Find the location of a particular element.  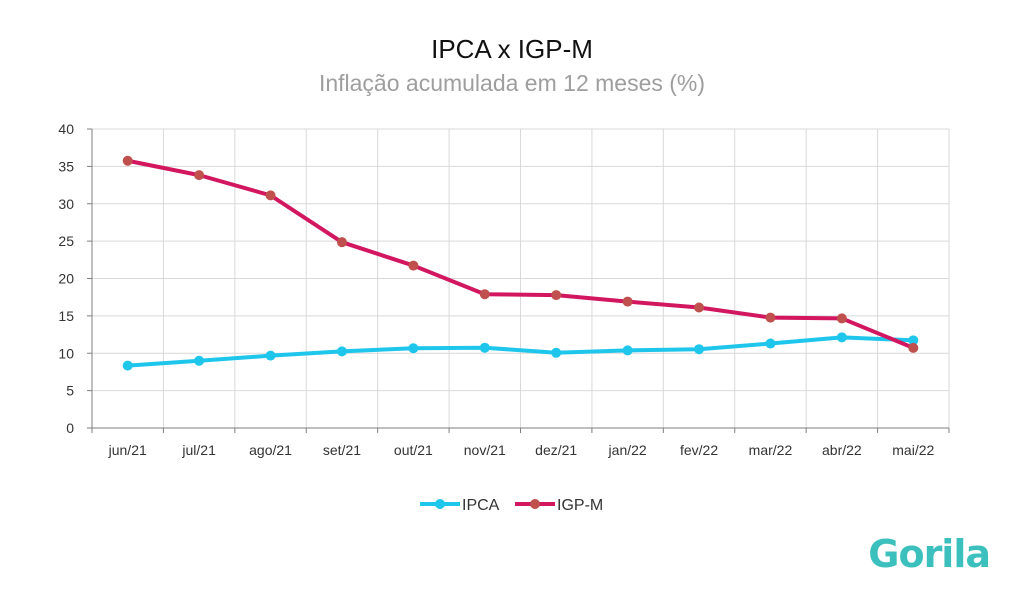

y-tick-label: 15 is located at coordinates (66, 316).